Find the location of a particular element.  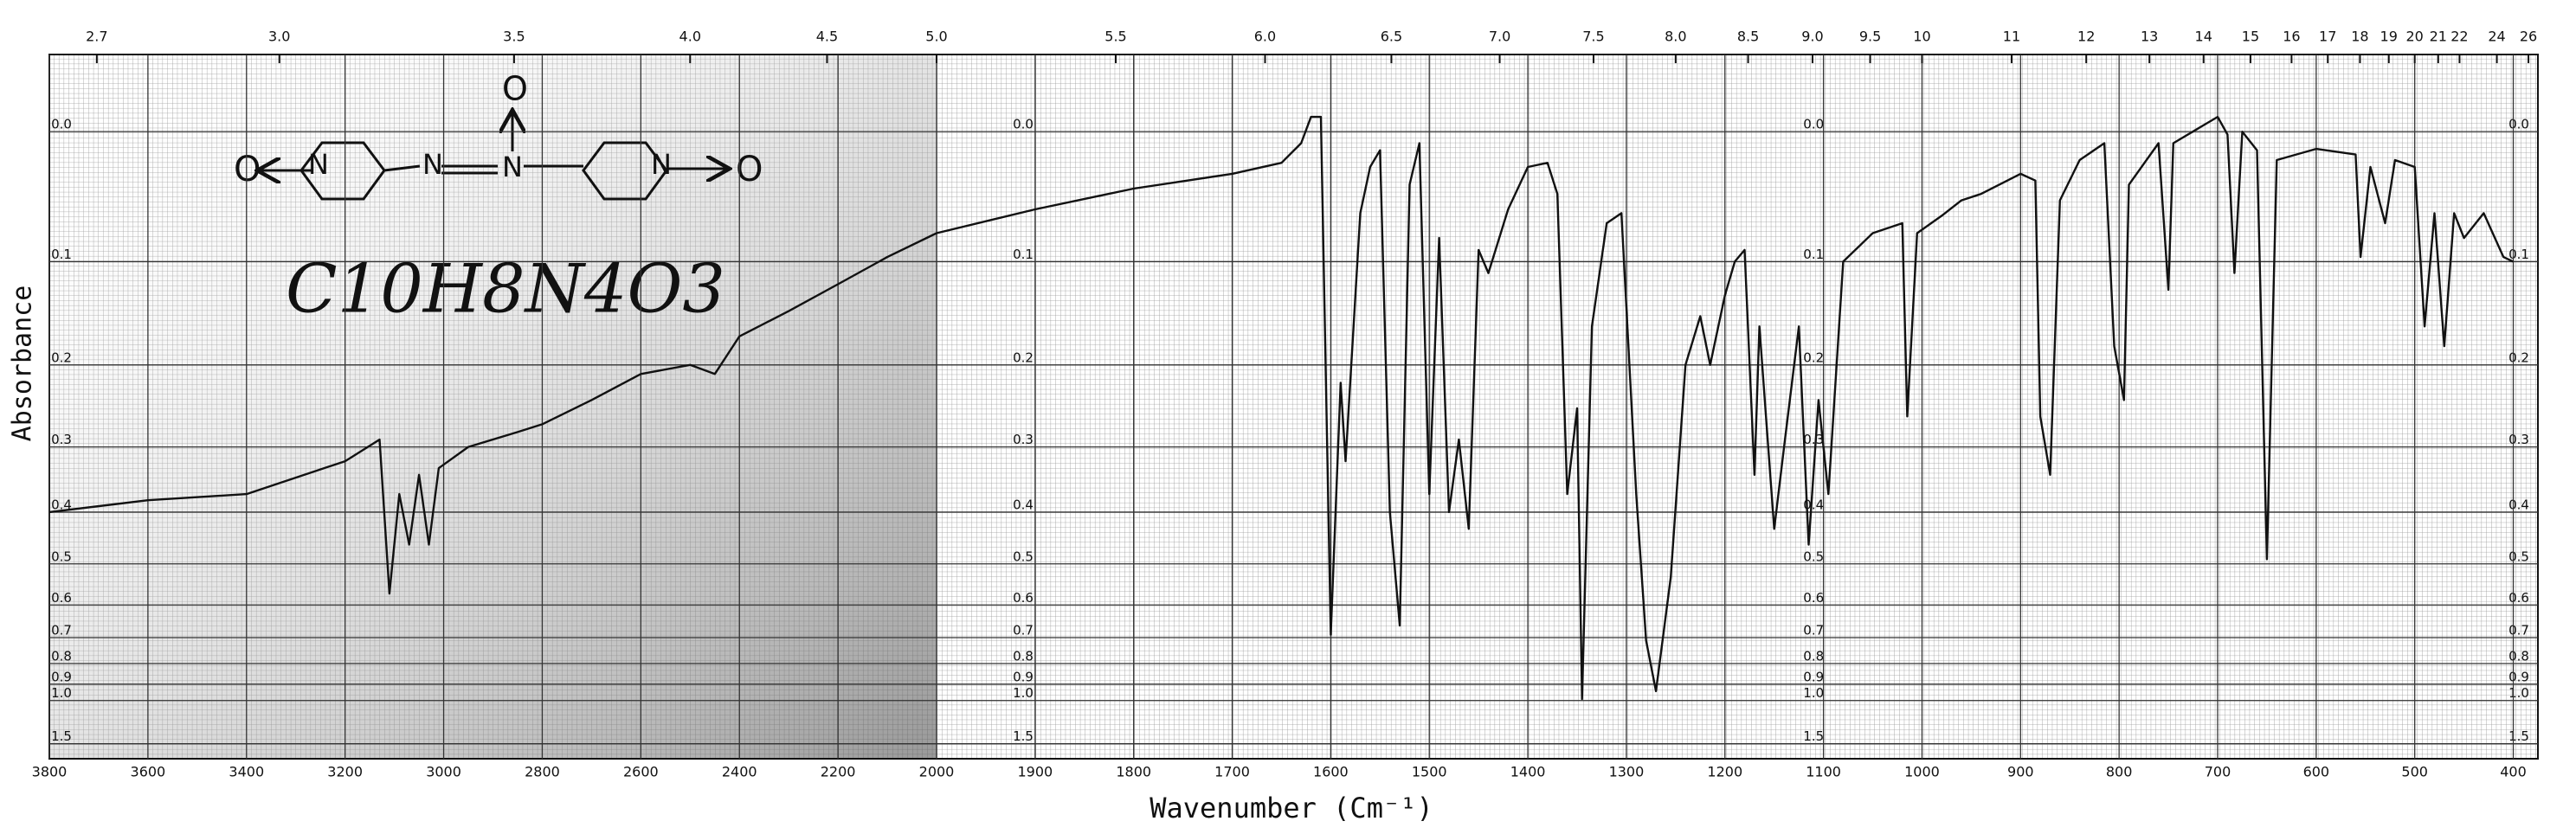

x2-tick-label: 6.0 is located at coordinates (1265, 37).